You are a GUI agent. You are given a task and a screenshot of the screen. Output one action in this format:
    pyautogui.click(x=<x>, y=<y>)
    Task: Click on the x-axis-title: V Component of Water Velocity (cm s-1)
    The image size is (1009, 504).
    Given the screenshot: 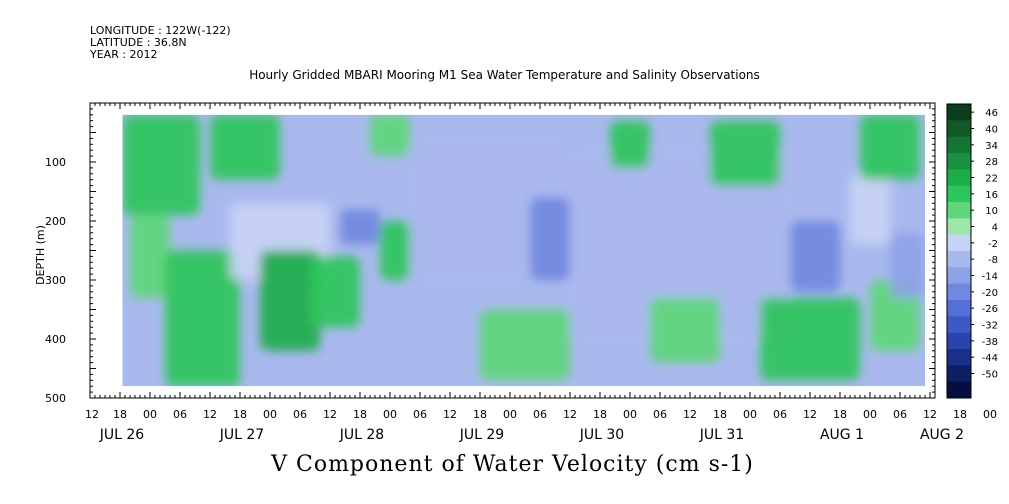 What is the action you would take?
    pyautogui.click(x=512, y=464)
    